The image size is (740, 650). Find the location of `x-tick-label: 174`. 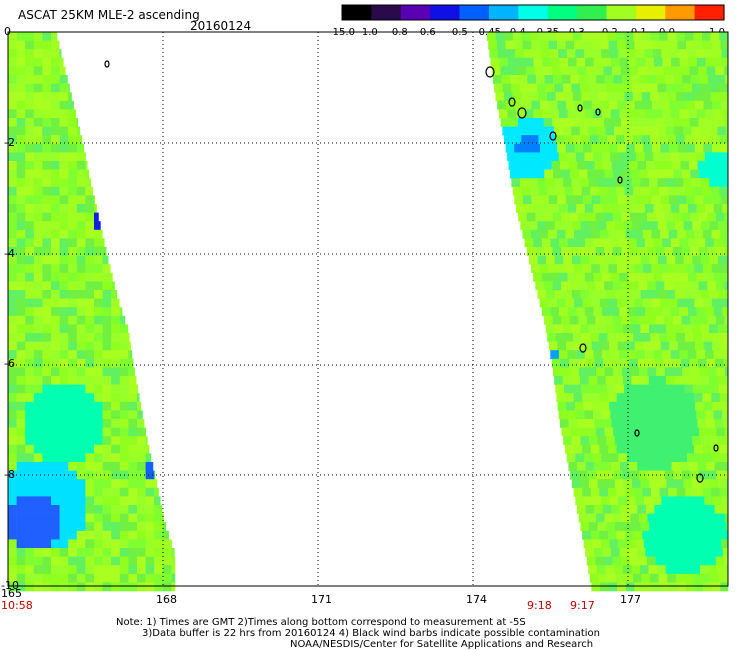

x-tick-label: 174 is located at coordinates (476, 599).